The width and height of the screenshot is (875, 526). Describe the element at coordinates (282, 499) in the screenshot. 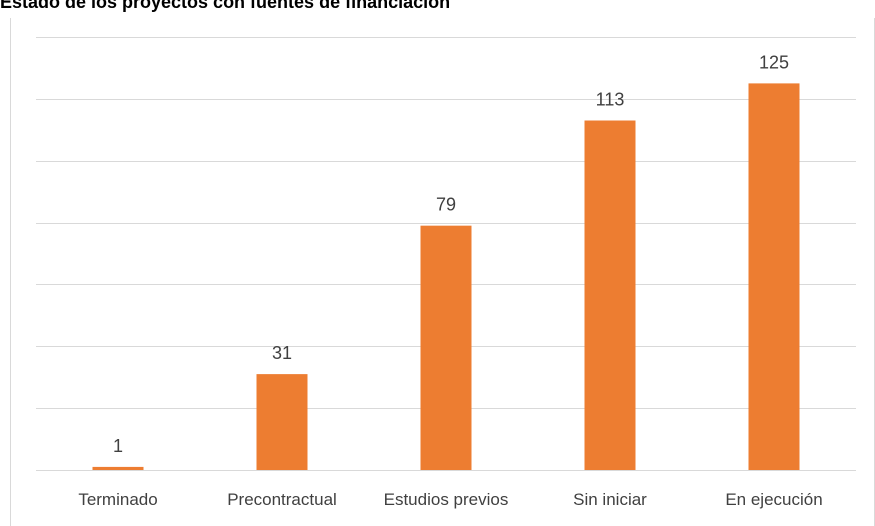

I see `category-tick-label: Precontractual` at that location.